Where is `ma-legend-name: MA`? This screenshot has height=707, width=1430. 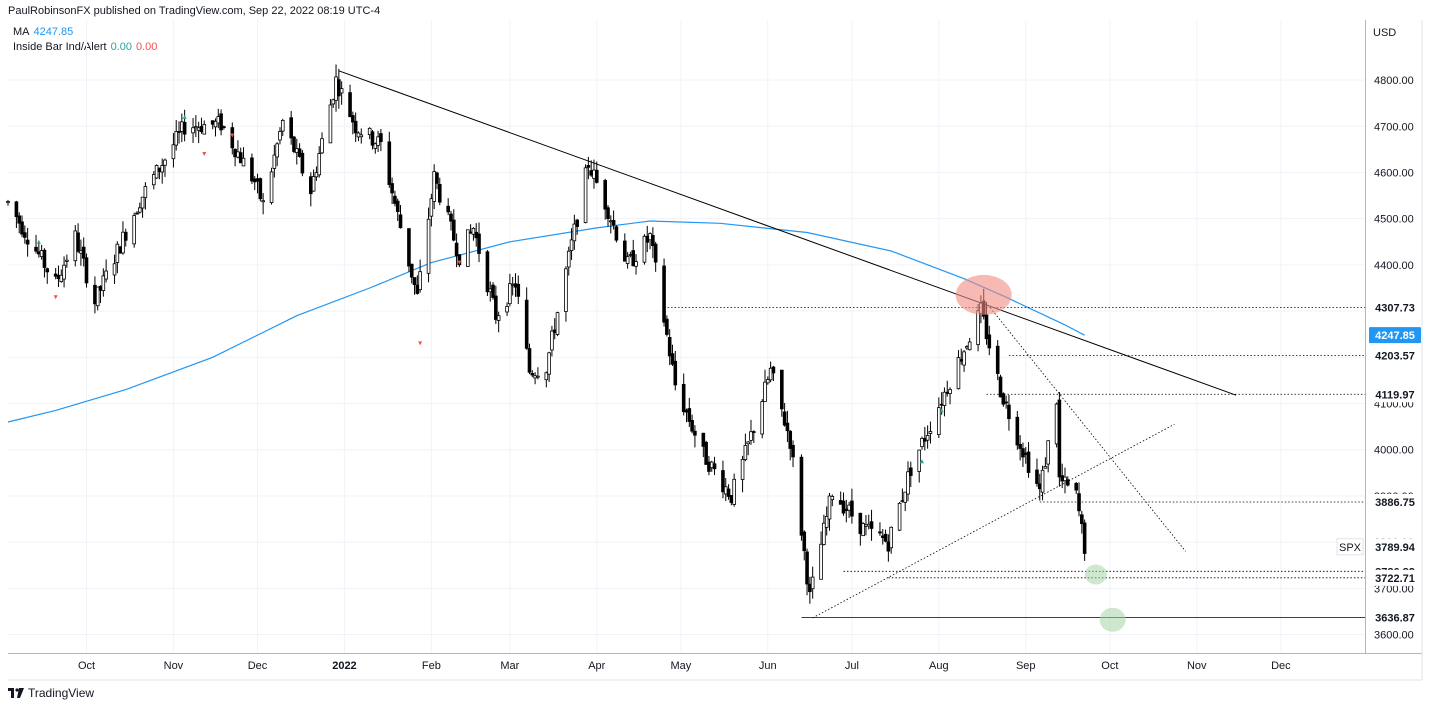 ma-legend-name: MA is located at coordinates (21, 32).